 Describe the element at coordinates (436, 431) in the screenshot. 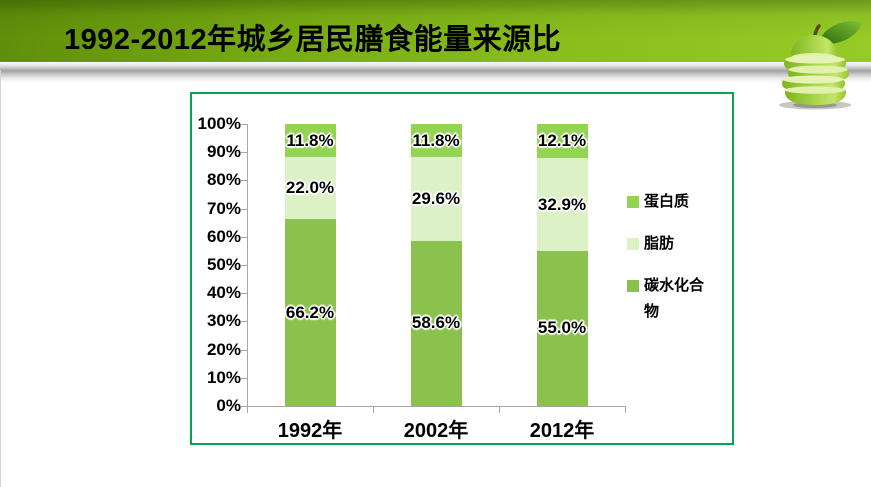

I see `x-axis-category-label: 2002年` at that location.